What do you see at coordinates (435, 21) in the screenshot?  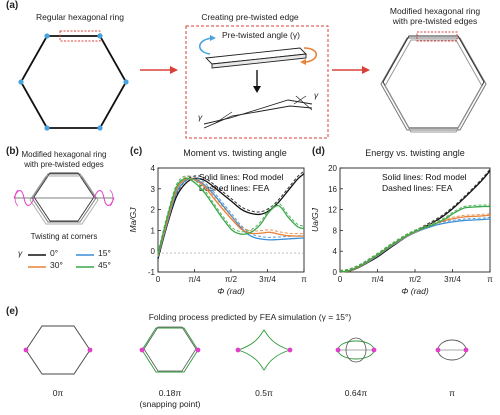 I see `panel-a-step3-title-line2: with pre-twisted edges` at bounding box center [435, 21].